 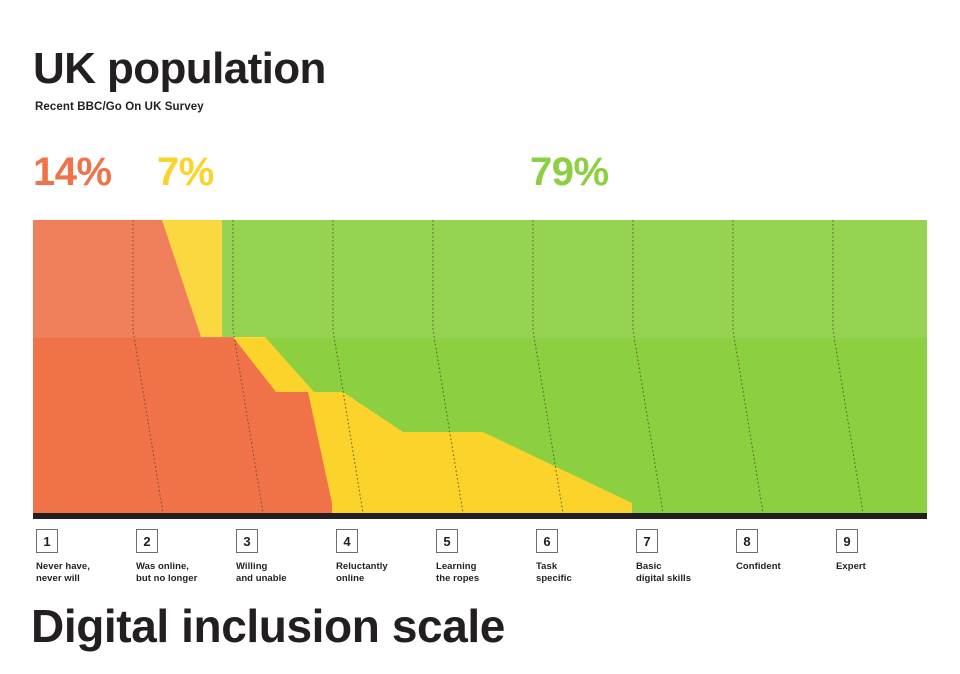 I want to click on scale-item-5: 5 Learning the ropes, so click(x=484, y=556).